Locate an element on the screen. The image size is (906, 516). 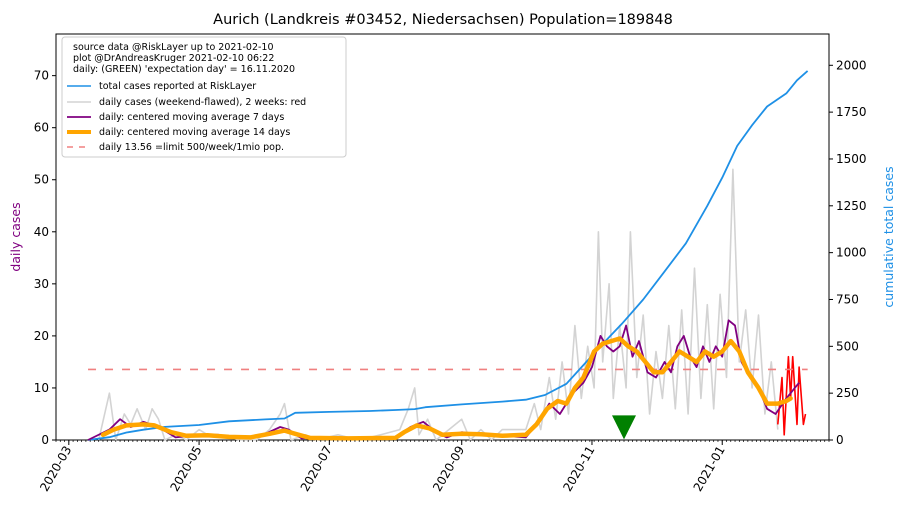
y-right-tick-label: 0 is located at coordinates (840, 440).